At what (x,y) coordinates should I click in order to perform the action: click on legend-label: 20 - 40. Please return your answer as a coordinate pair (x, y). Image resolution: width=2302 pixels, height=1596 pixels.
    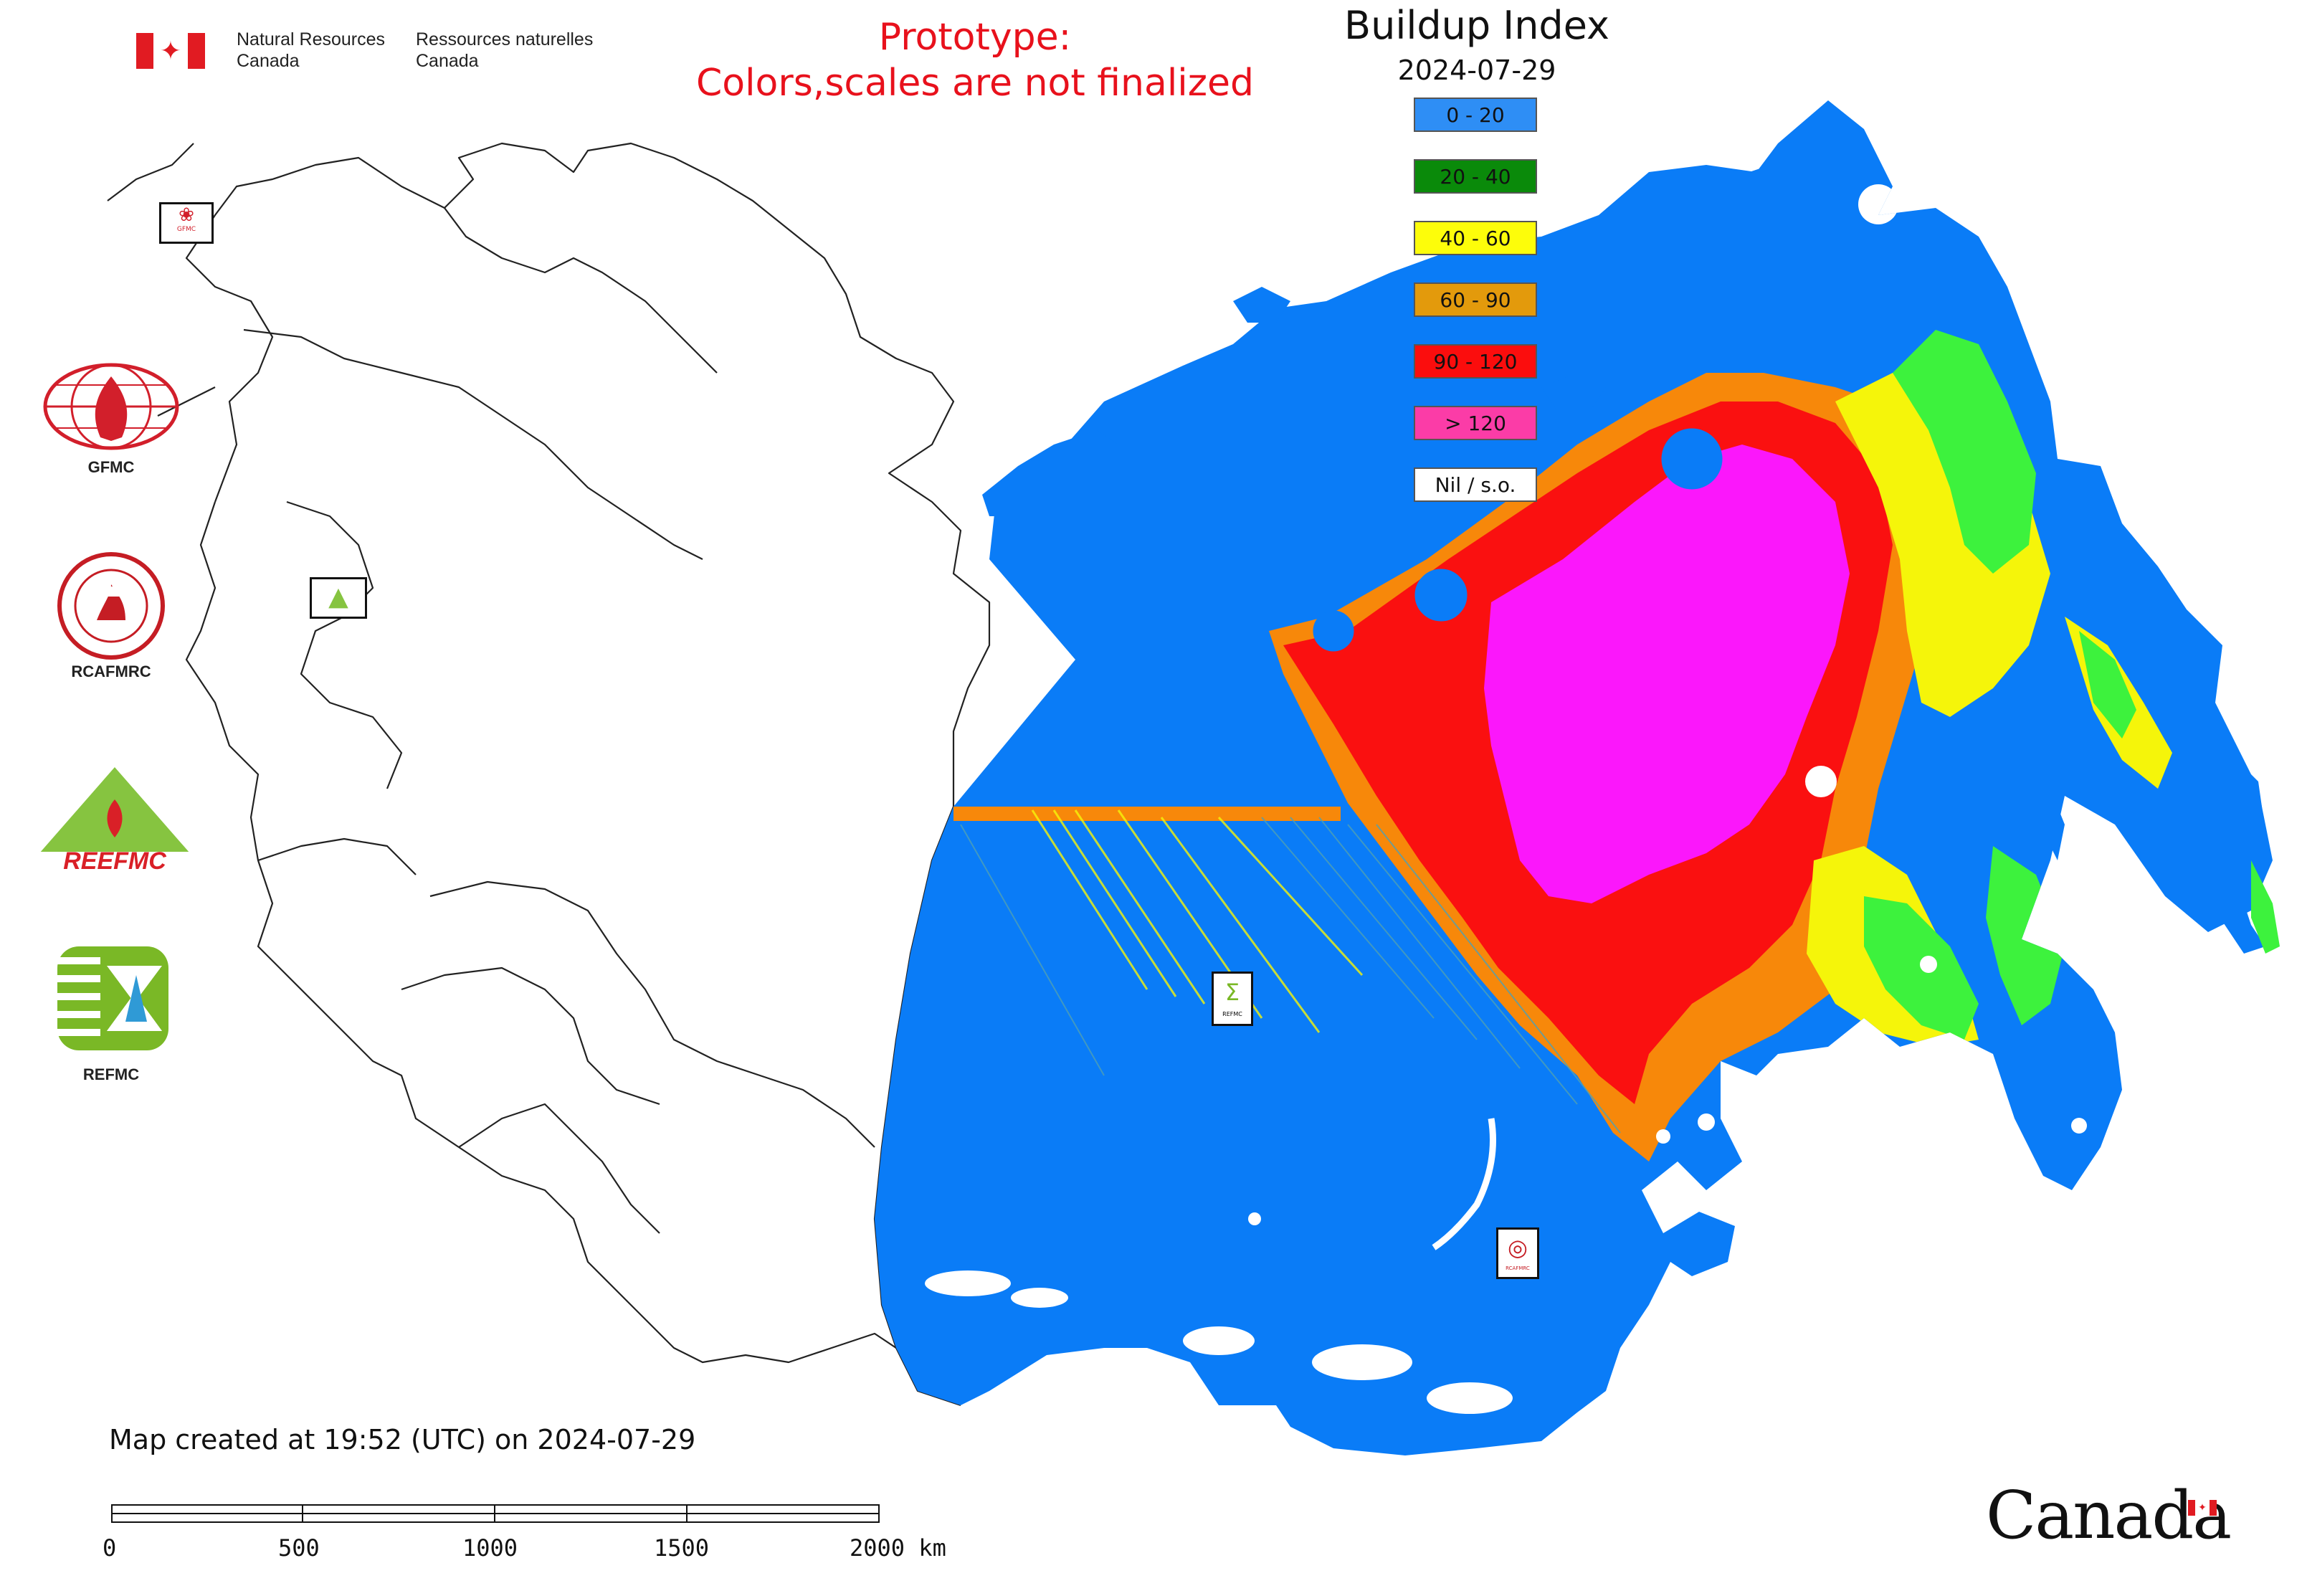
    Looking at the image, I should click on (1475, 176).